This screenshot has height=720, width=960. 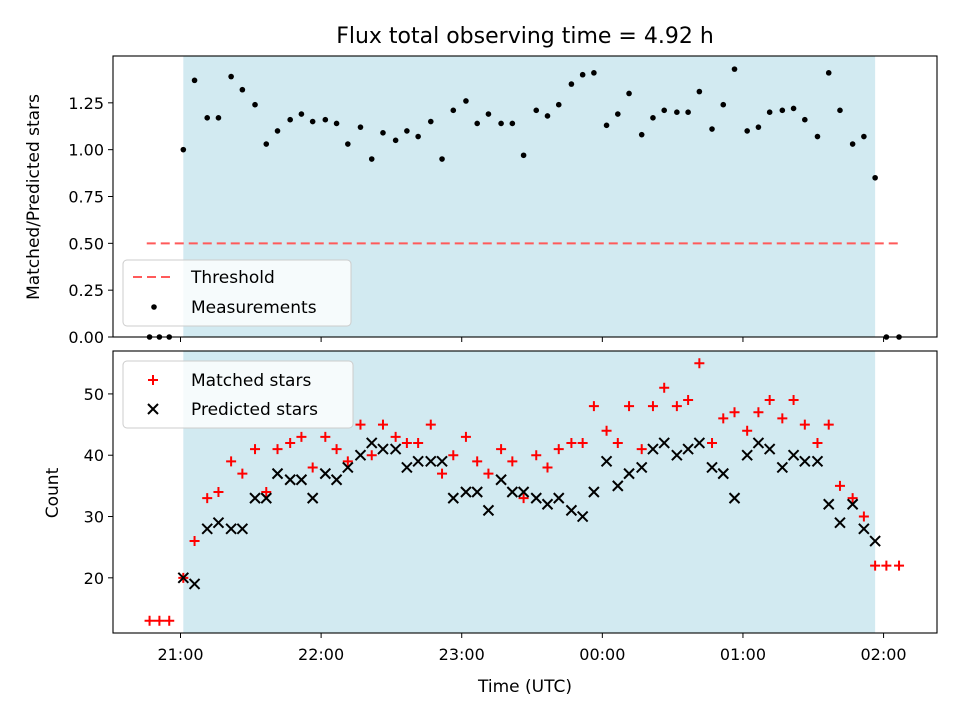 What do you see at coordinates (251, 381) in the screenshot?
I see `legend-matched-label: Matched stars` at bounding box center [251, 381].